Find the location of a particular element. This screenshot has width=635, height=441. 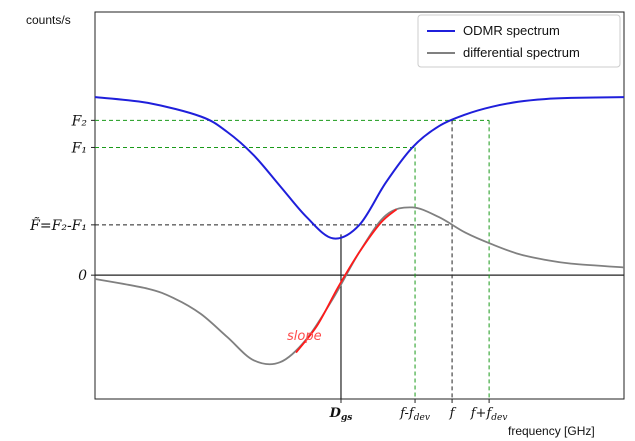

x-axis-label: frequency [GHz] is located at coordinates (551, 431).